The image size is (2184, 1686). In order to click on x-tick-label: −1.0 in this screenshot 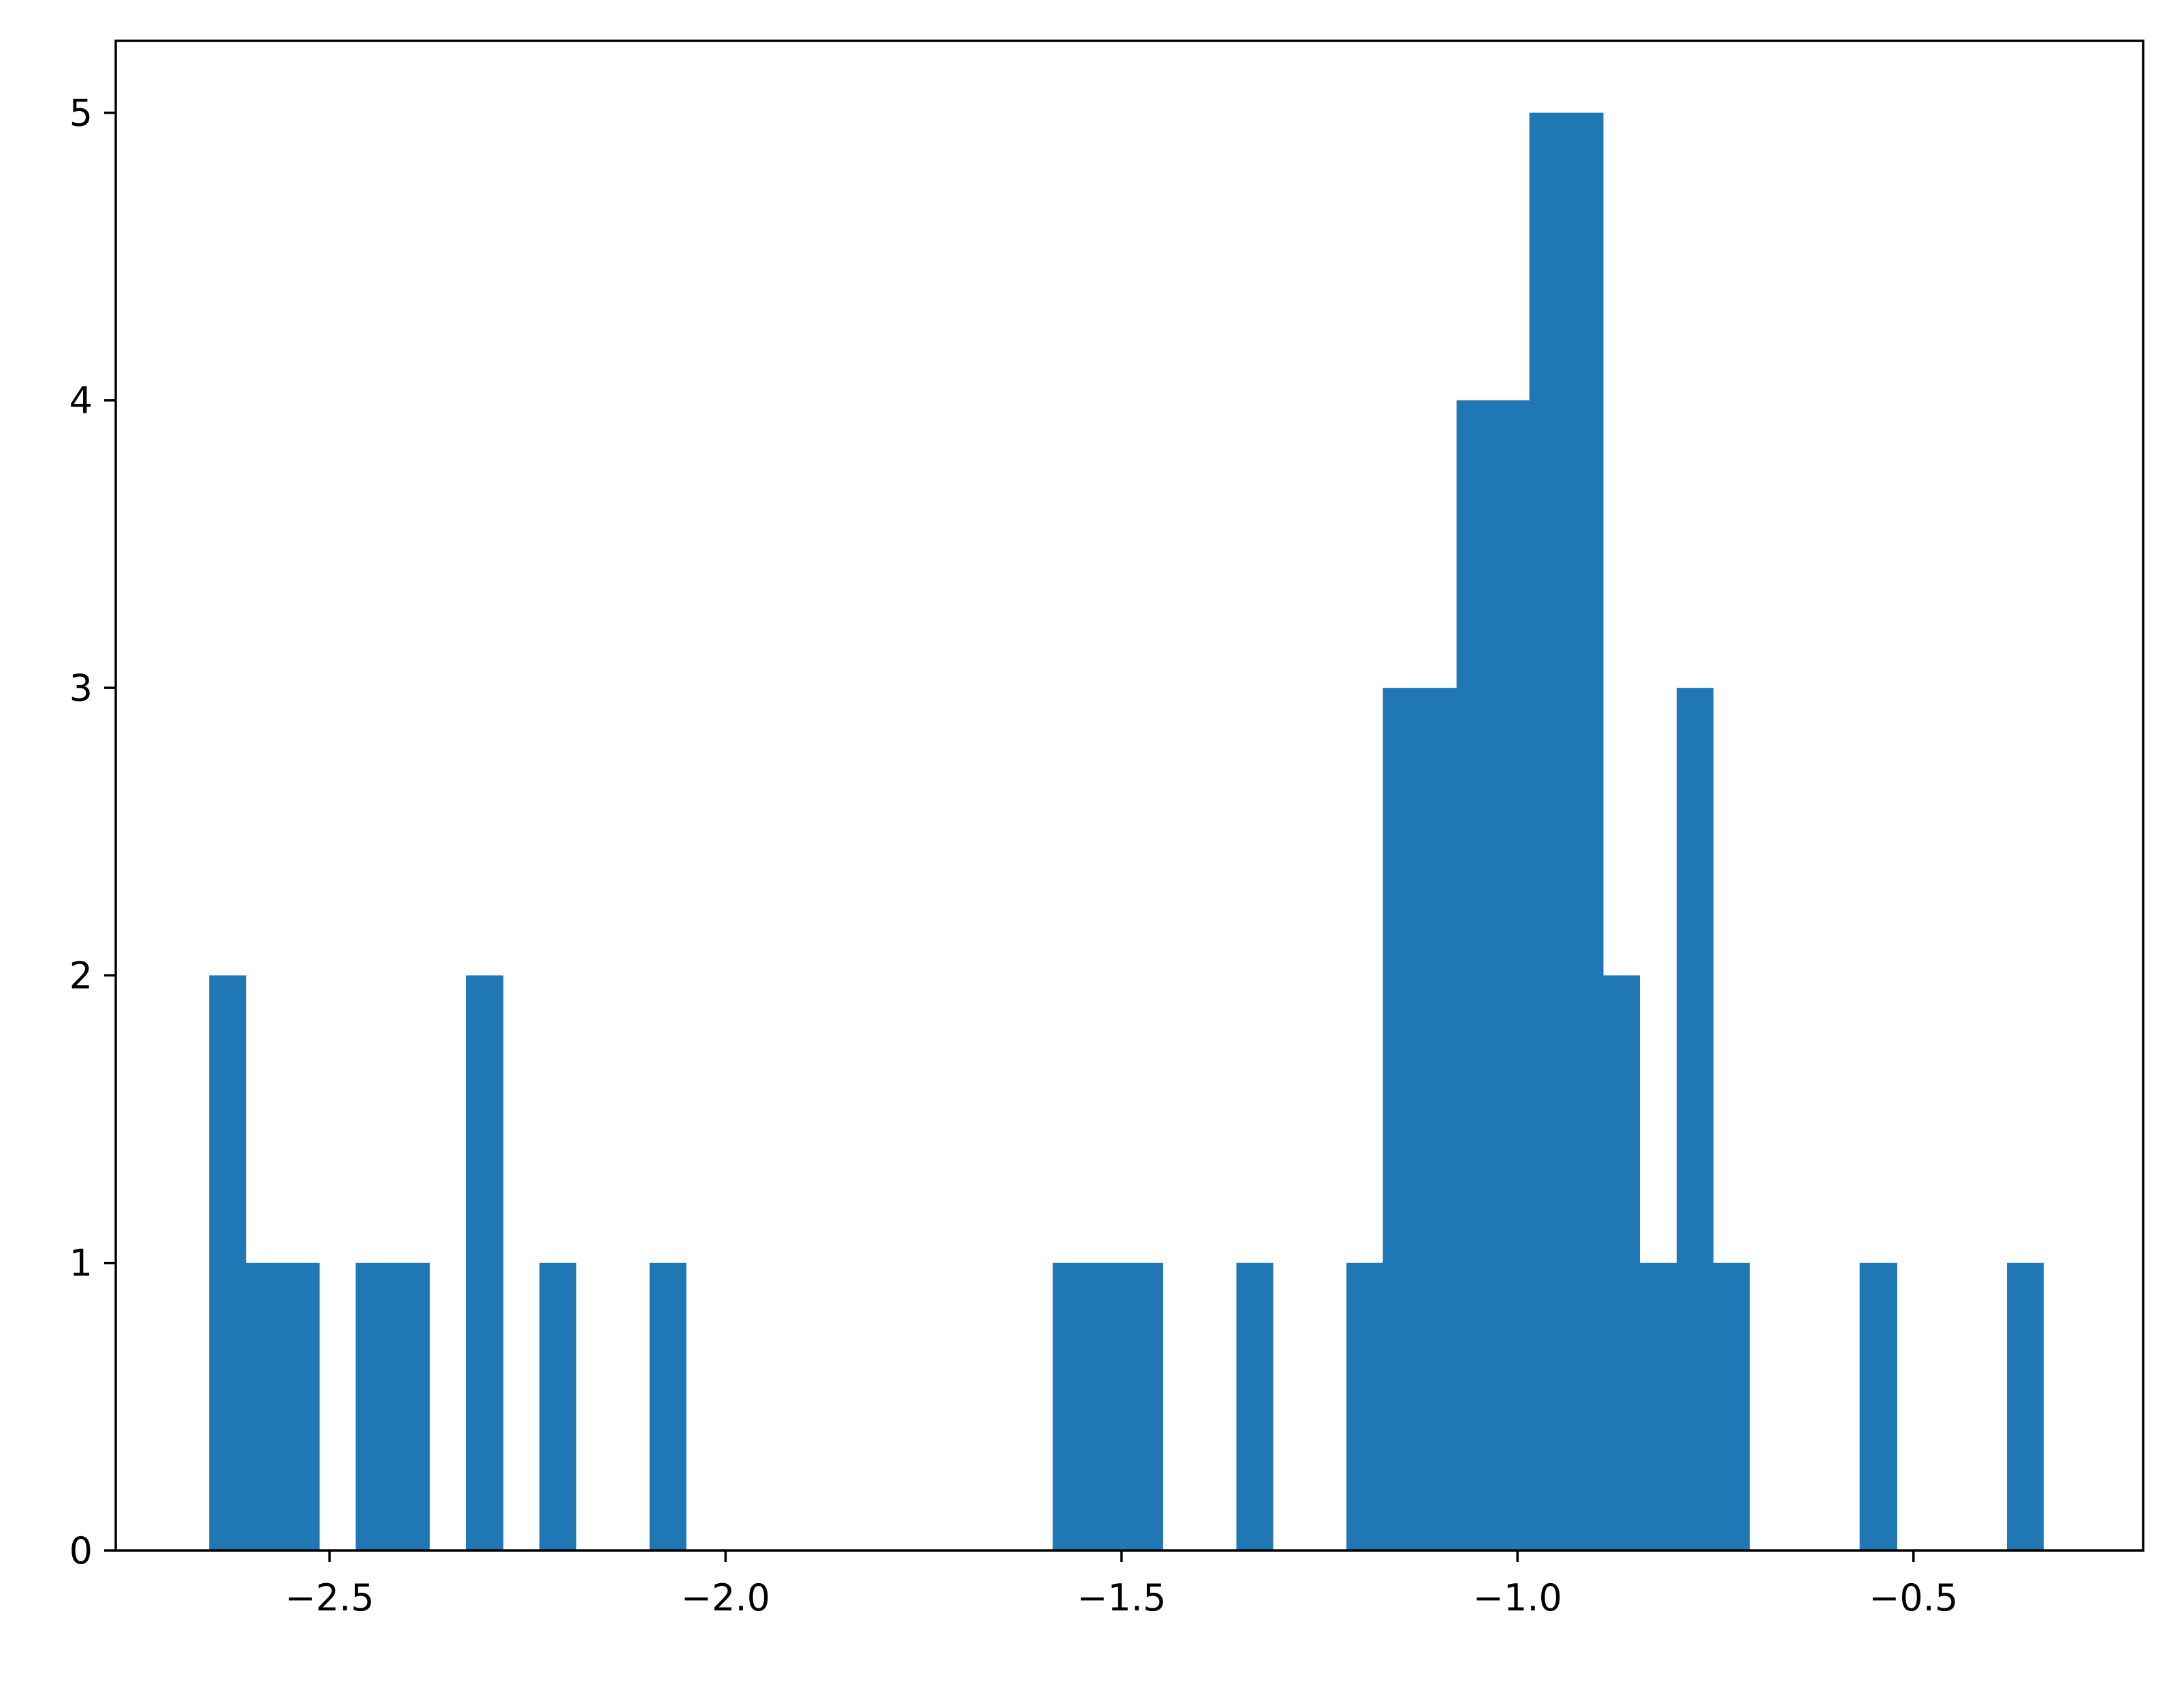, I will do `click(1517, 1598)`.